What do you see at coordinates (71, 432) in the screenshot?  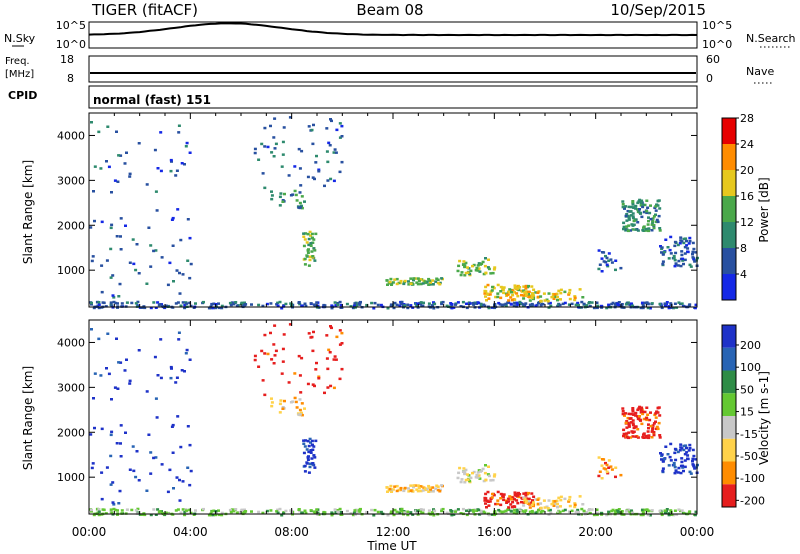 I see `velocity-ytick-label: 2000` at bounding box center [71, 432].